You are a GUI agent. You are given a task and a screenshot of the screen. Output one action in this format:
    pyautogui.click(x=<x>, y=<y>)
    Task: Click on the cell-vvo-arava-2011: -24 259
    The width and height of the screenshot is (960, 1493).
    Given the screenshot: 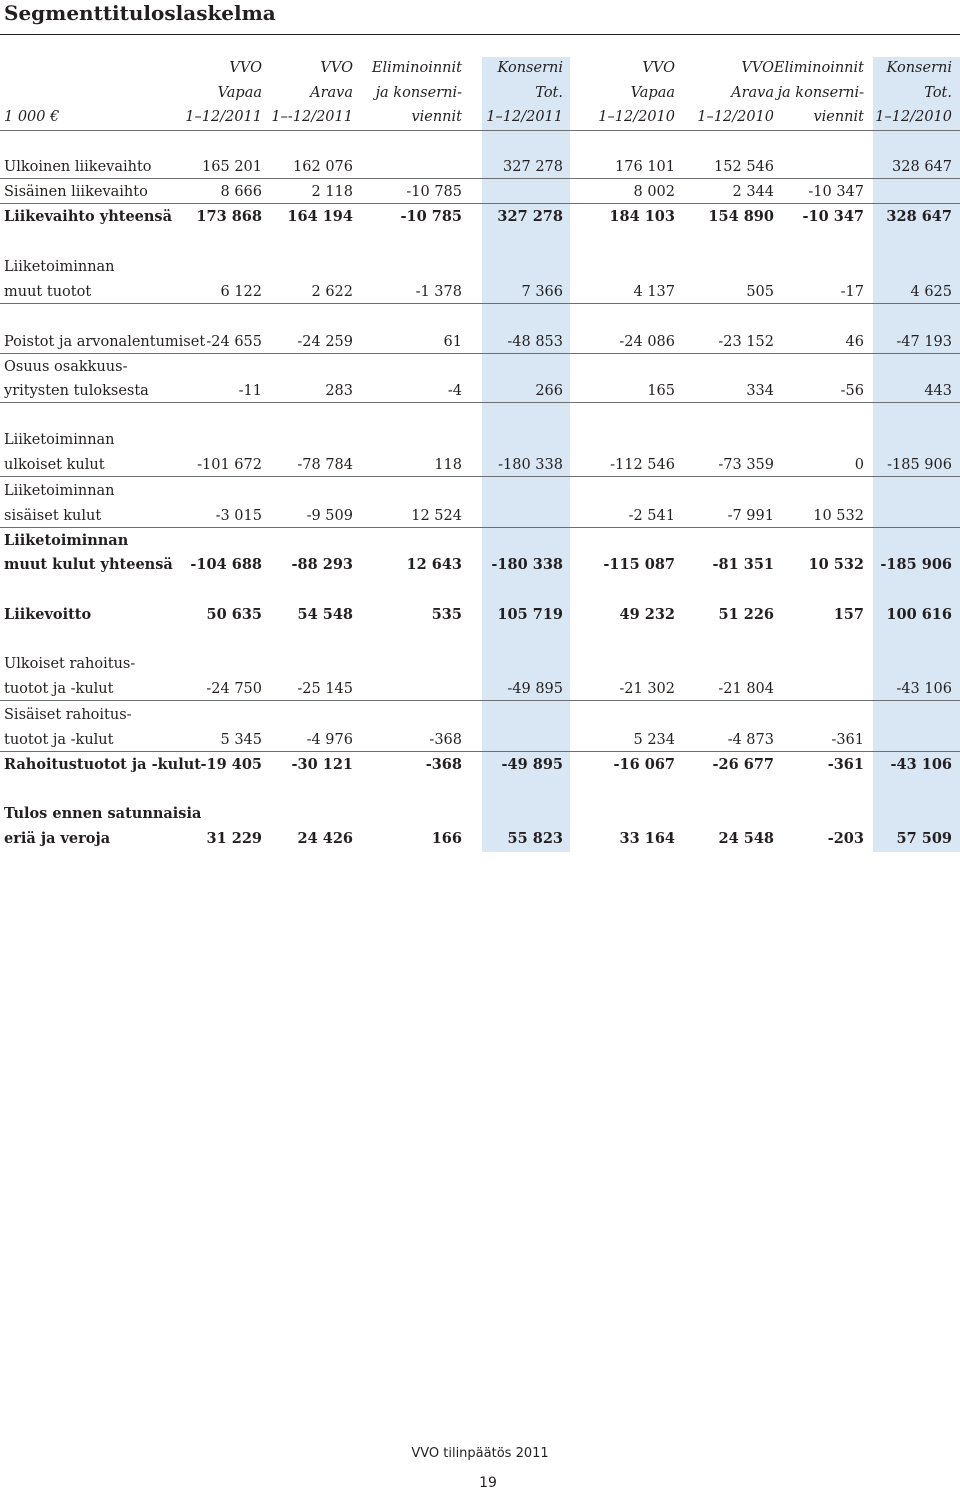 What is the action you would take?
    pyautogui.click(x=325, y=342)
    